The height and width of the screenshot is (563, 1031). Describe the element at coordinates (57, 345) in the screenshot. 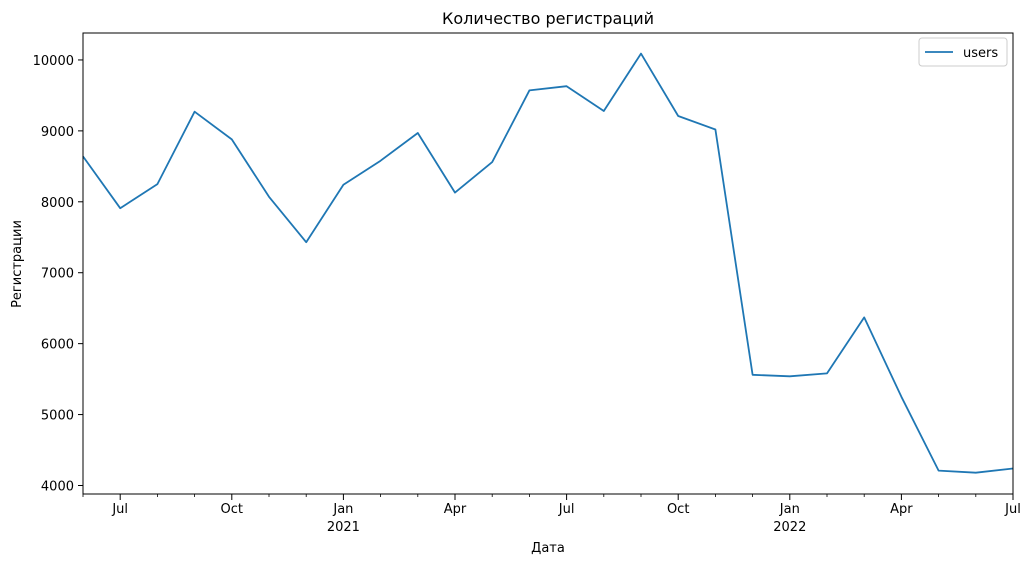

I see `y-tick-label: 6000` at that location.